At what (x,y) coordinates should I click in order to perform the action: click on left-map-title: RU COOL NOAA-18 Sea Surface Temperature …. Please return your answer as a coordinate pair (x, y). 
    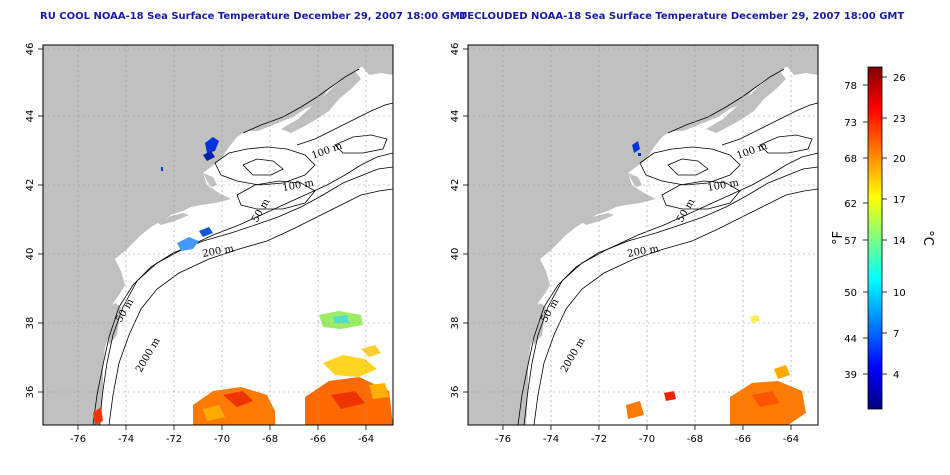
    Looking at the image, I should click on (253, 16).